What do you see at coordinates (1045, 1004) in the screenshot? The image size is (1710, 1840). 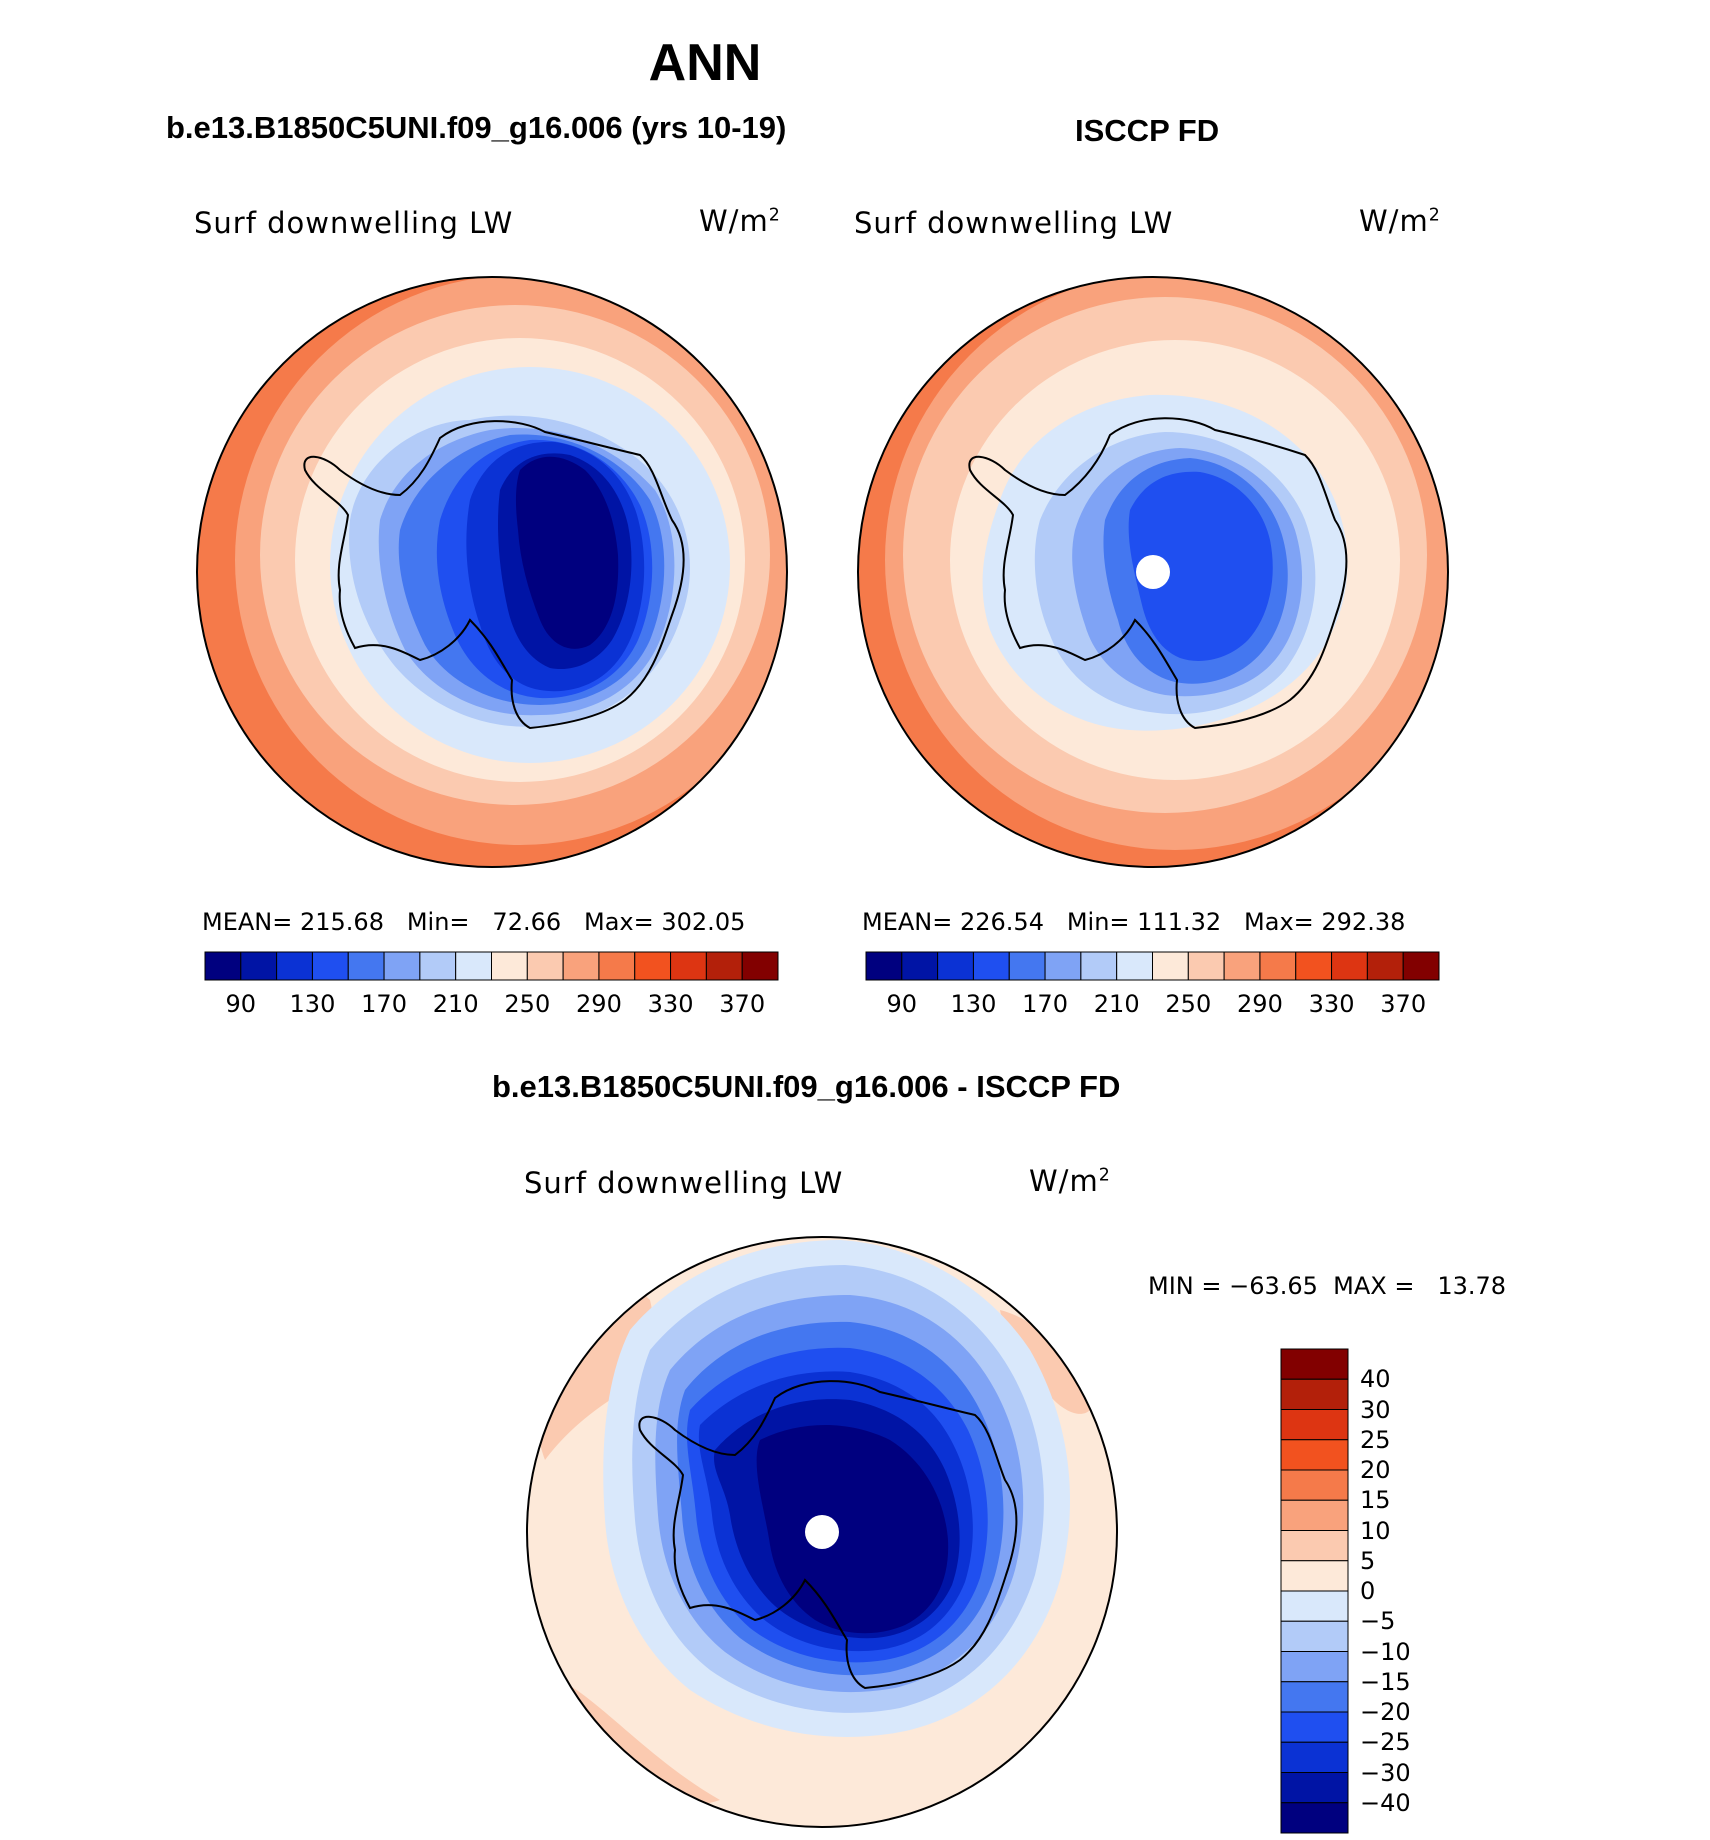 I see `panel2-colorbar-tick: 170` at bounding box center [1045, 1004].